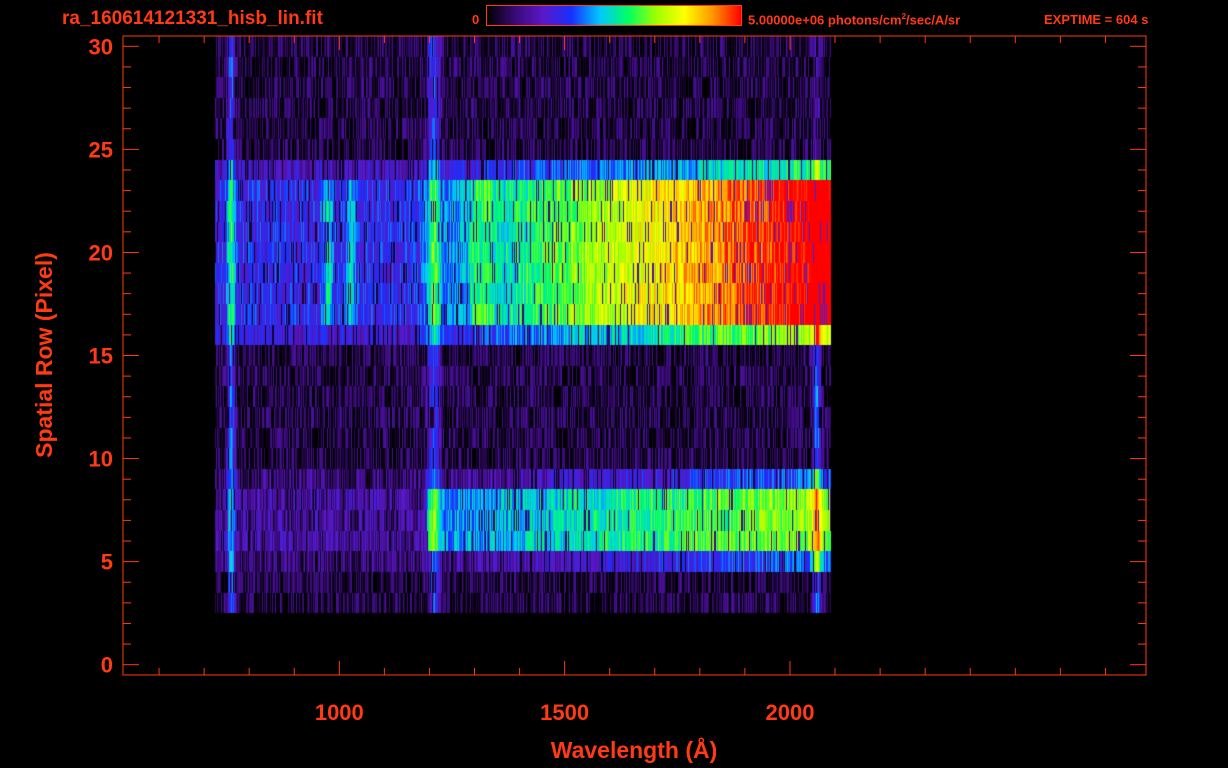  Describe the element at coordinates (101, 46) in the screenshot. I see `y-tick-label: 30` at that location.